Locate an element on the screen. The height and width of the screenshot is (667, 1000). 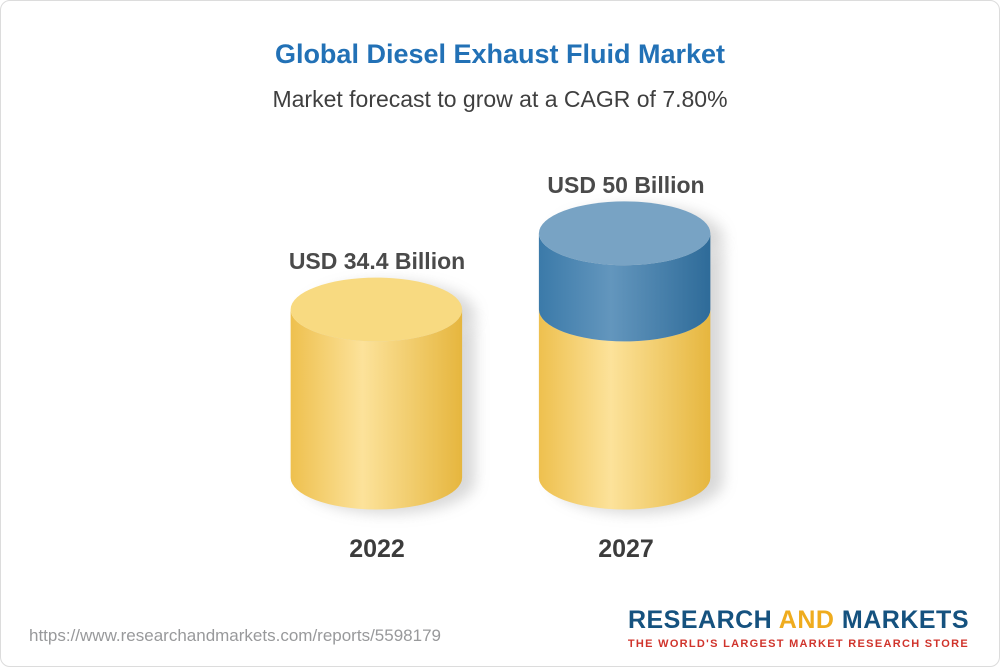
logo-research-text: RESEARCH is located at coordinates (700, 620).